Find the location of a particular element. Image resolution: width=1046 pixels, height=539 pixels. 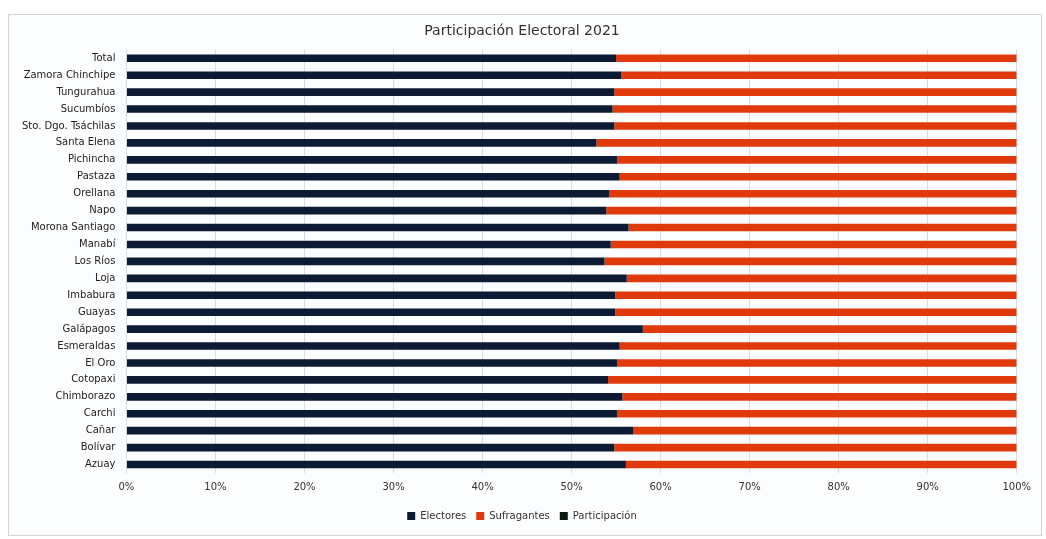

x-tick-label: 70% is located at coordinates (749, 486).